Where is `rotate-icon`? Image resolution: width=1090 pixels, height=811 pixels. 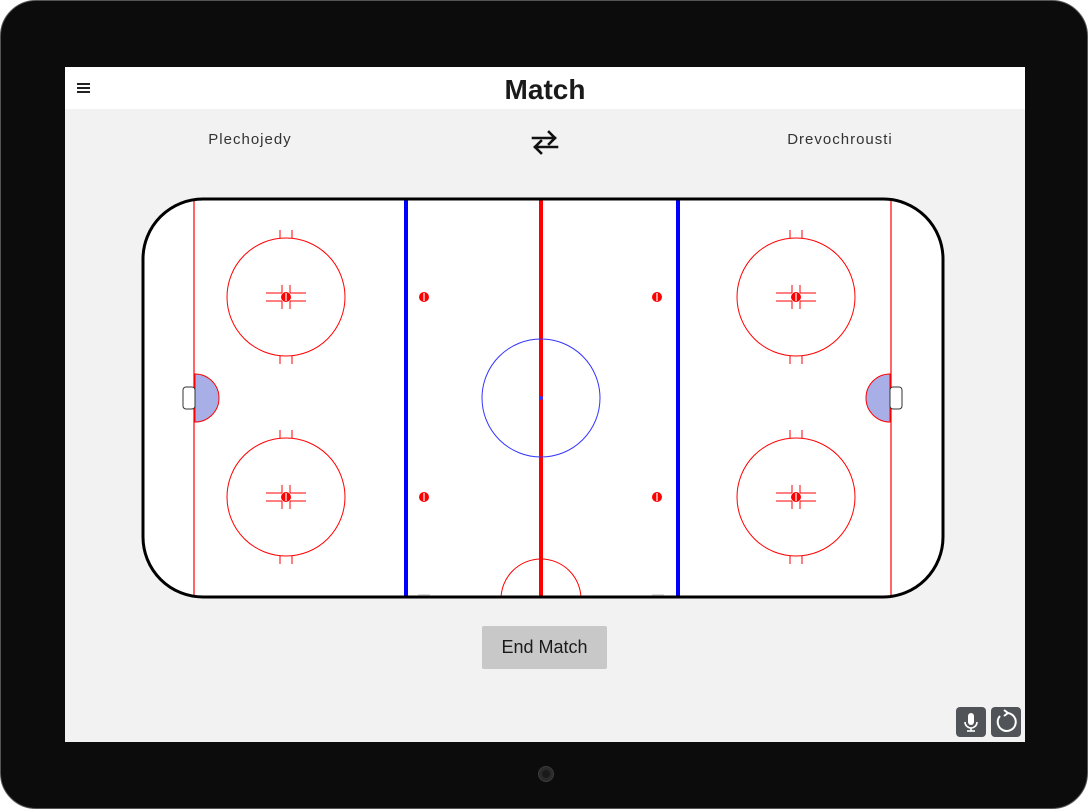
rotate-icon is located at coordinates (1006, 720).